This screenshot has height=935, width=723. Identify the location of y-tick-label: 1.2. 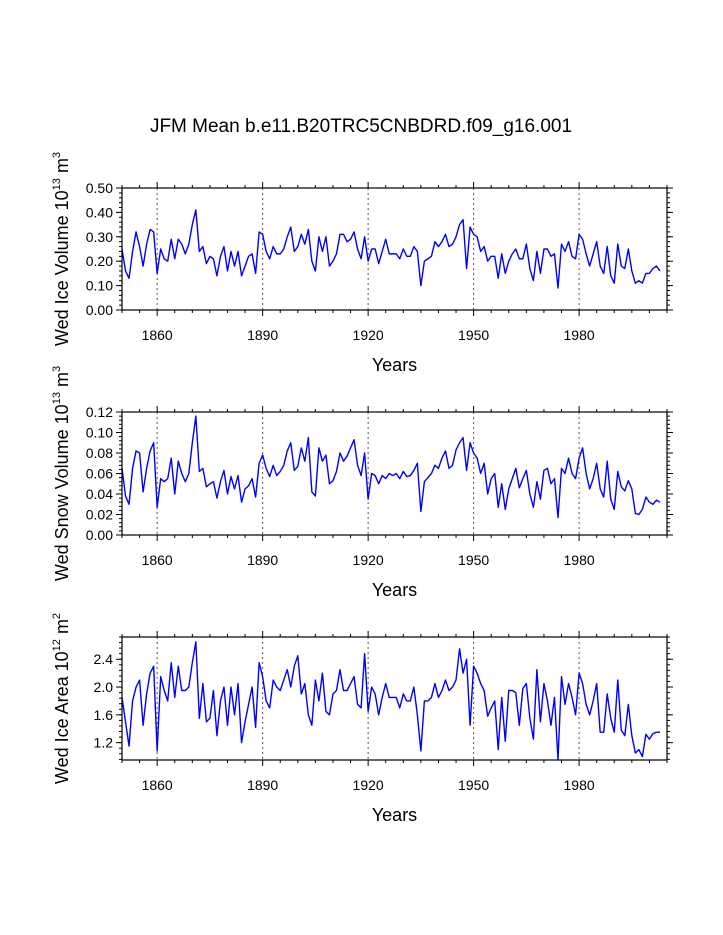
(104, 743).